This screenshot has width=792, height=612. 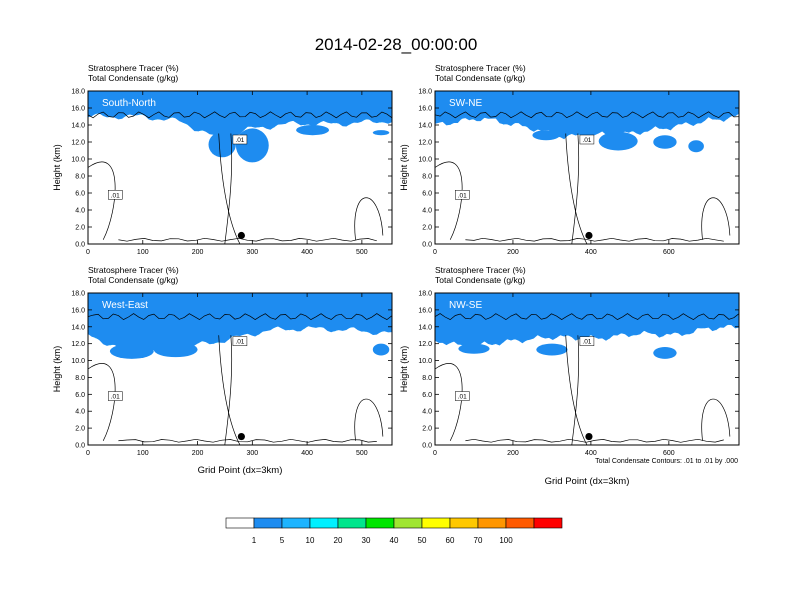 What do you see at coordinates (396, 44) in the screenshot?
I see `figure-title: 2014-02-28_00:00:00` at bounding box center [396, 44].